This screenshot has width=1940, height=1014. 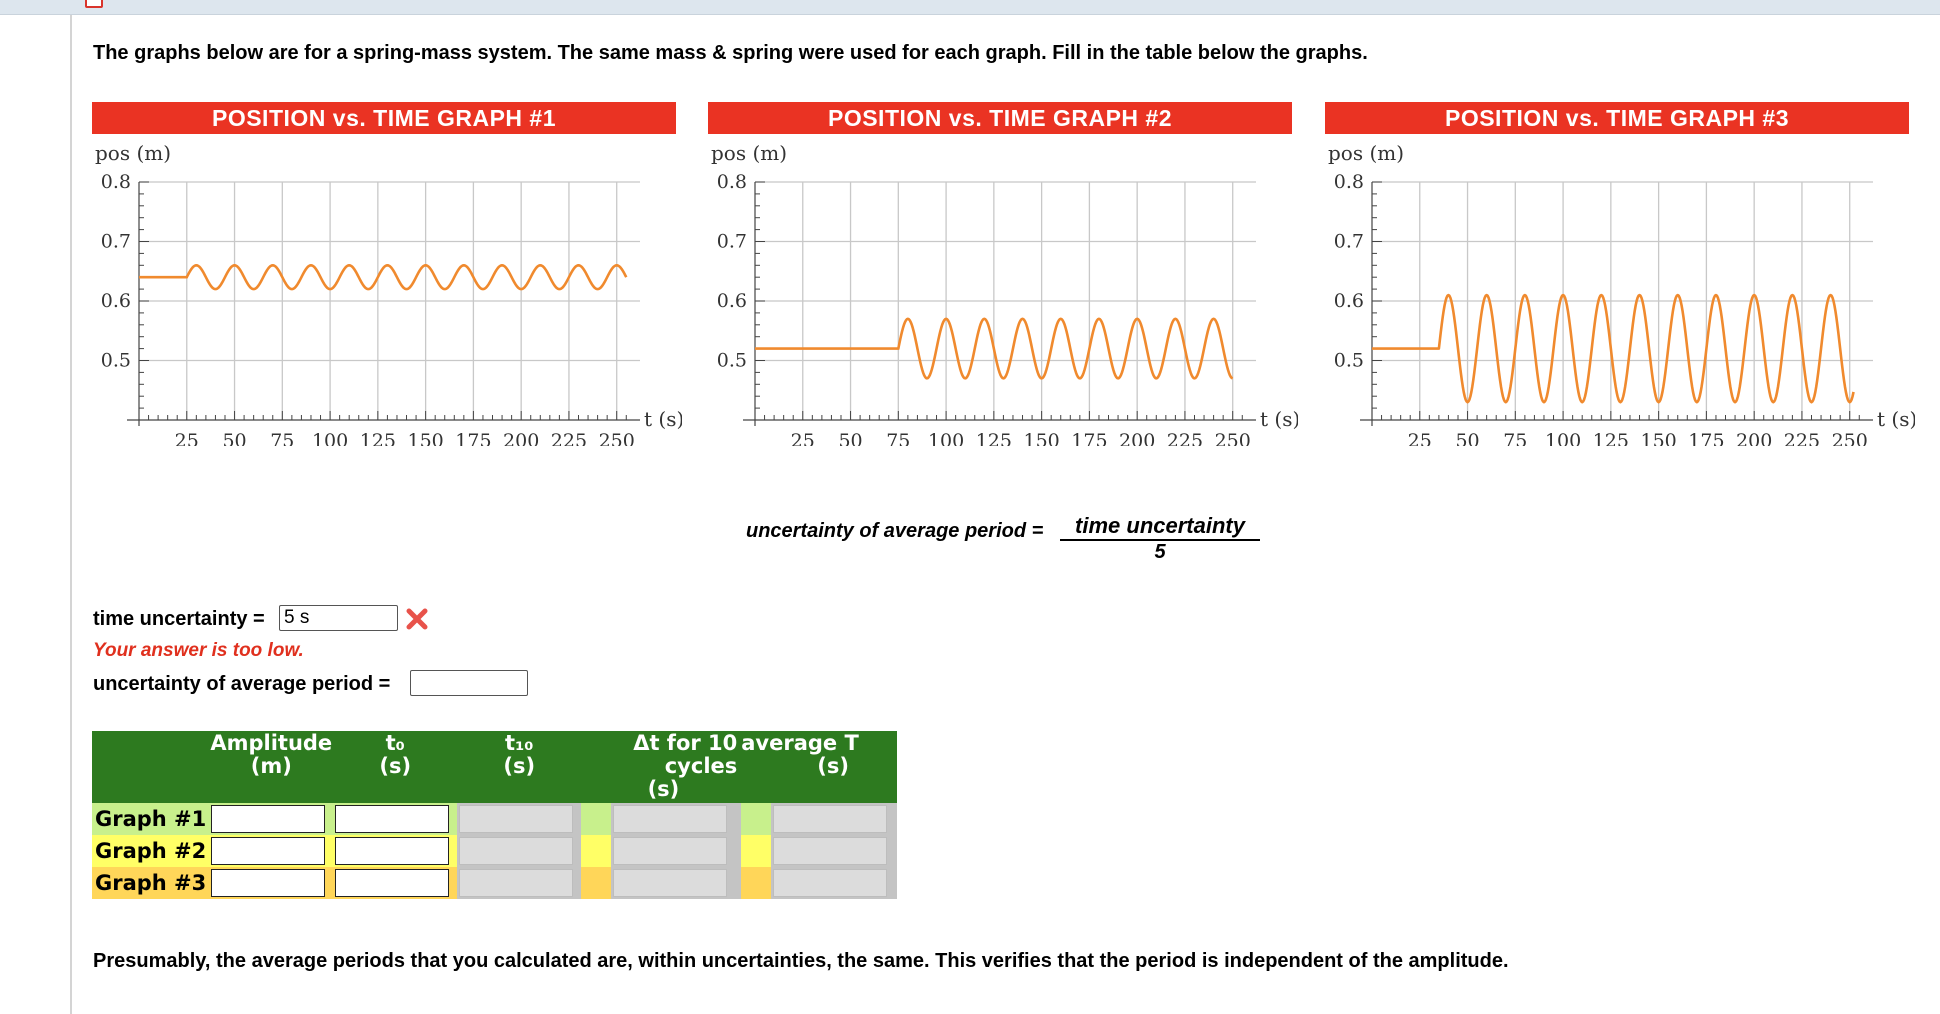 I want to click on graph-title: POSITION vs. TIME GRAPH #1, so click(x=384, y=118).